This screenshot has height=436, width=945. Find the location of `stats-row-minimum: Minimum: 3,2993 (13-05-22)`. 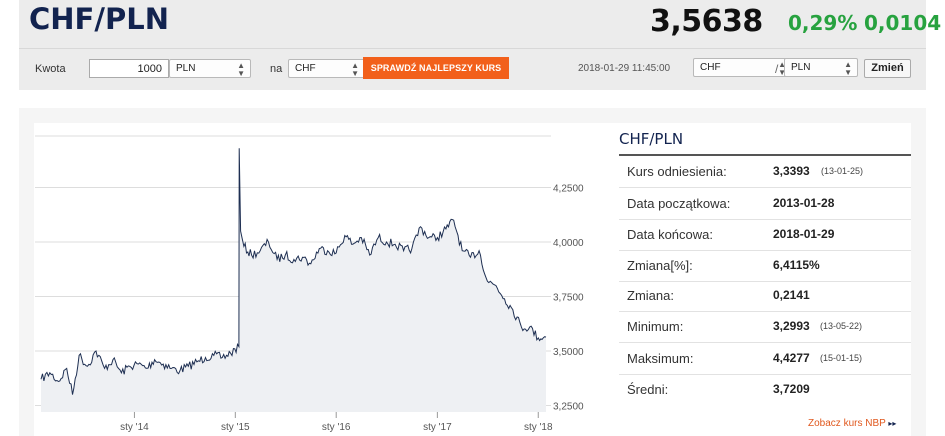

stats-row-minimum: Minimum: 3,2993 (13-05-22) is located at coordinates (765, 327).